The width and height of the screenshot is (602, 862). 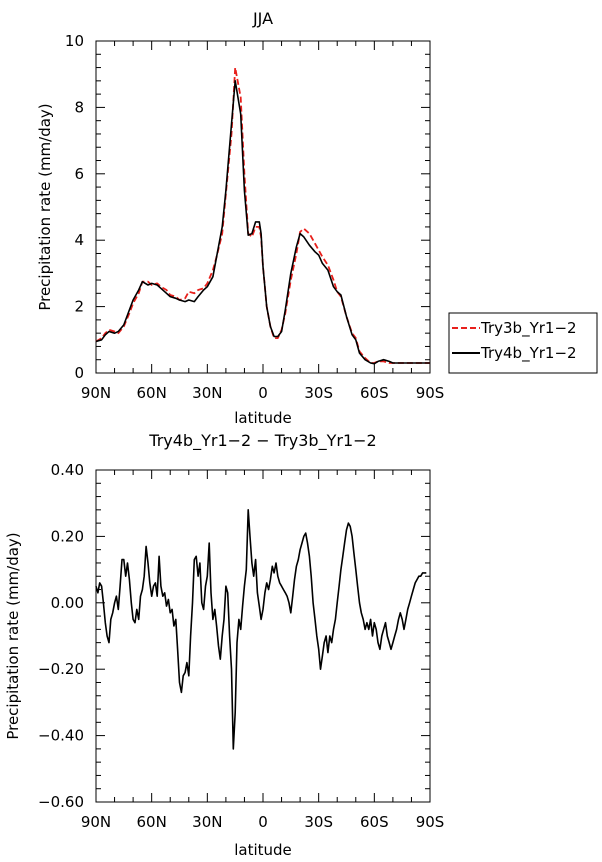 What do you see at coordinates (74, 41) in the screenshot?
I see `y-tick-label: 10` at bounding box center [74, 41].